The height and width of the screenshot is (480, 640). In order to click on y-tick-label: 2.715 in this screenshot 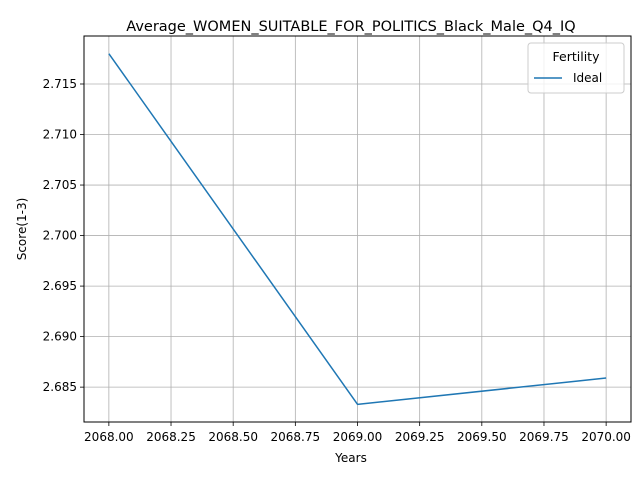, I will do `click(60, 84)`.